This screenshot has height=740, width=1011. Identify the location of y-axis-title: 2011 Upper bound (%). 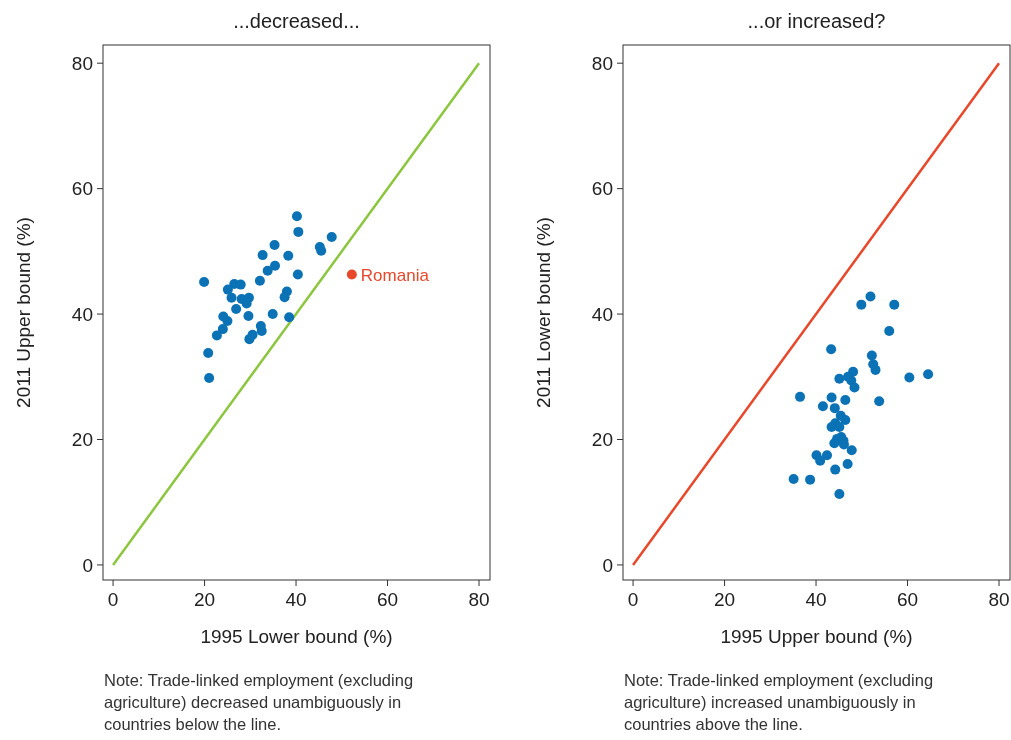
(23, 312).